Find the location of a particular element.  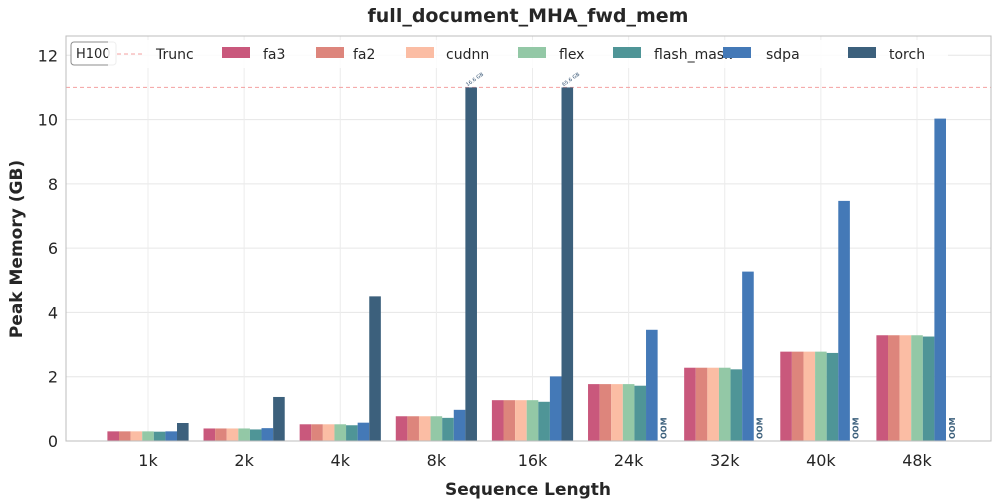

bar-cudnn-24k is located at coordinates (617, 412).